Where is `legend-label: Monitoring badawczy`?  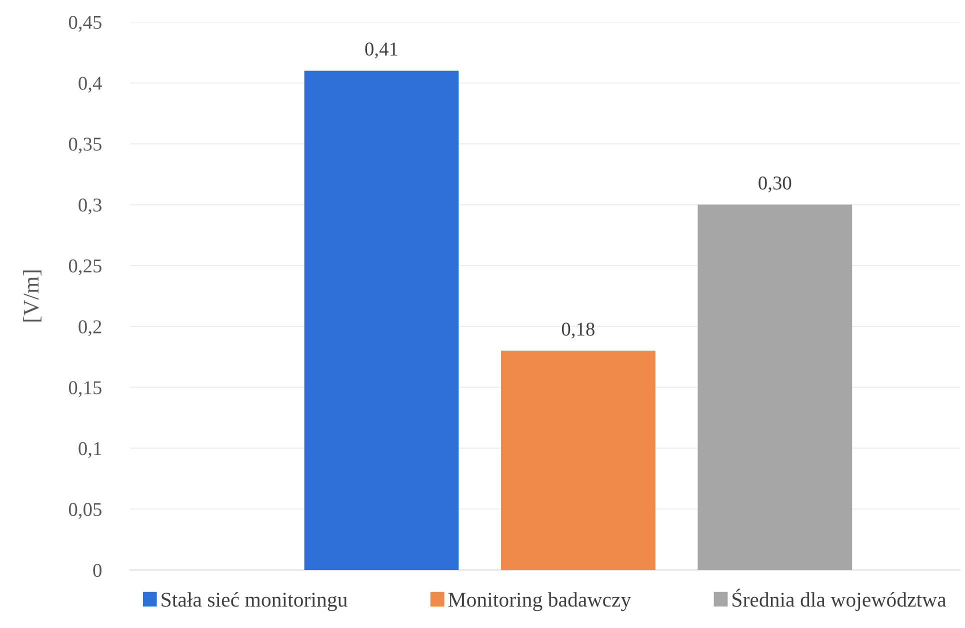
legend-label: Monitoring badawczy is located at coordinates (540, 602).